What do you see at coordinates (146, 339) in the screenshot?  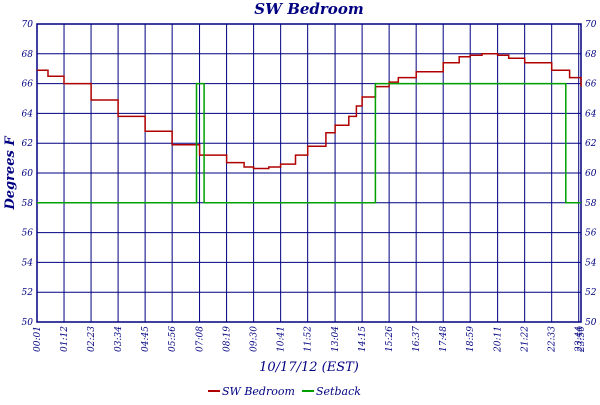 I see `x-tick-label: 04:45` at bounding box center [146, 339].